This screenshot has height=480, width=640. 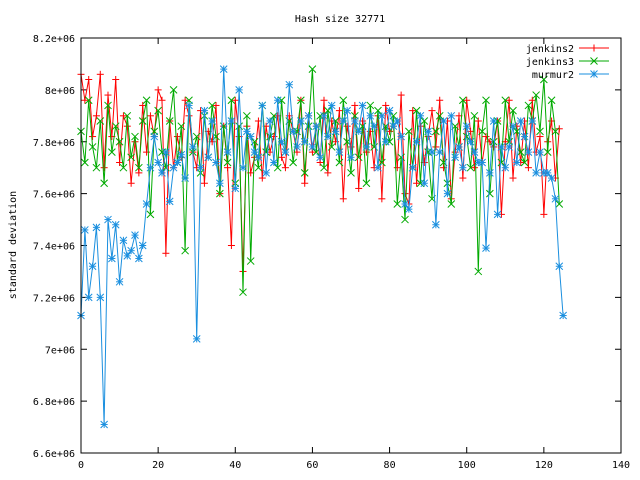 What do you see at coordinates (467, 465) in the screenshot?
I see `x-tick-label: 100` at bounding box center [467, 465].